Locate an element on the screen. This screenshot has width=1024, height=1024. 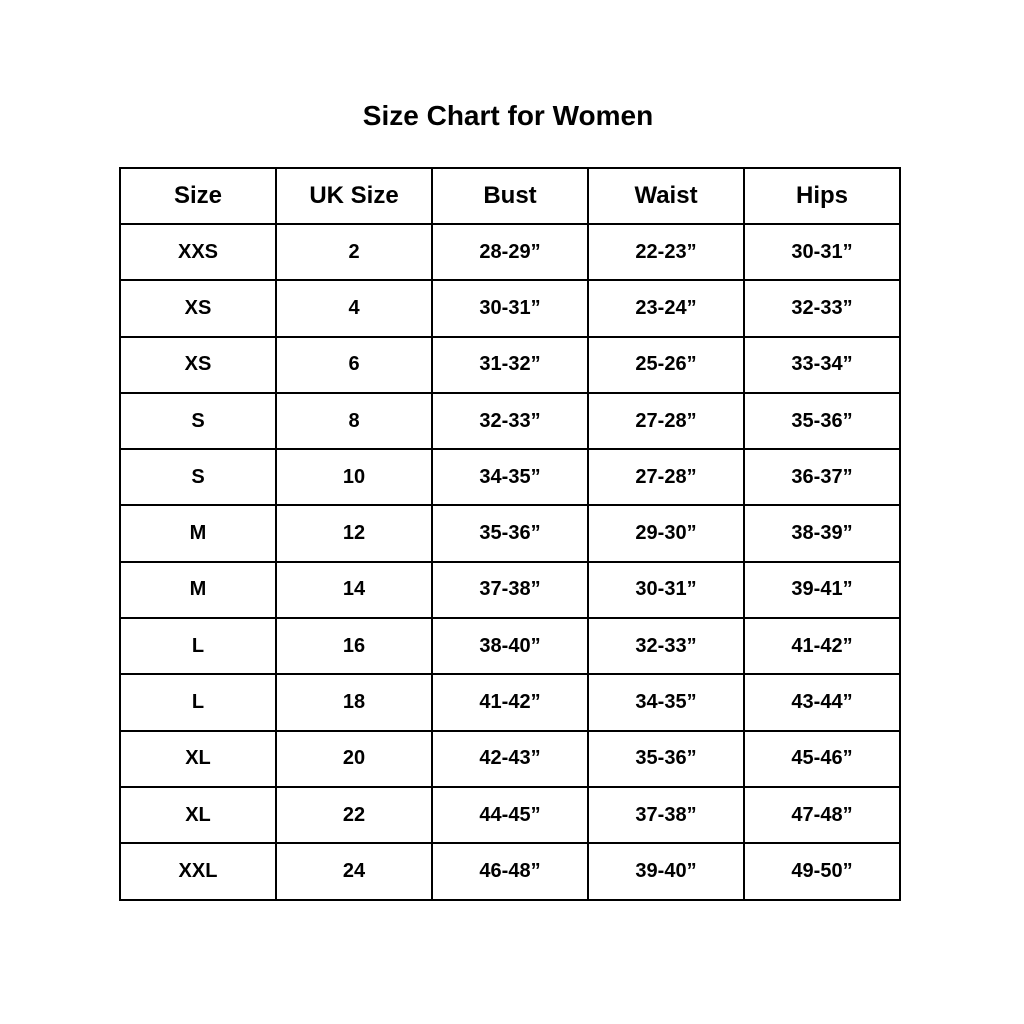
table-row: S 8 32-33” 27-28” 35-36” is located at coordinates (510, 421).